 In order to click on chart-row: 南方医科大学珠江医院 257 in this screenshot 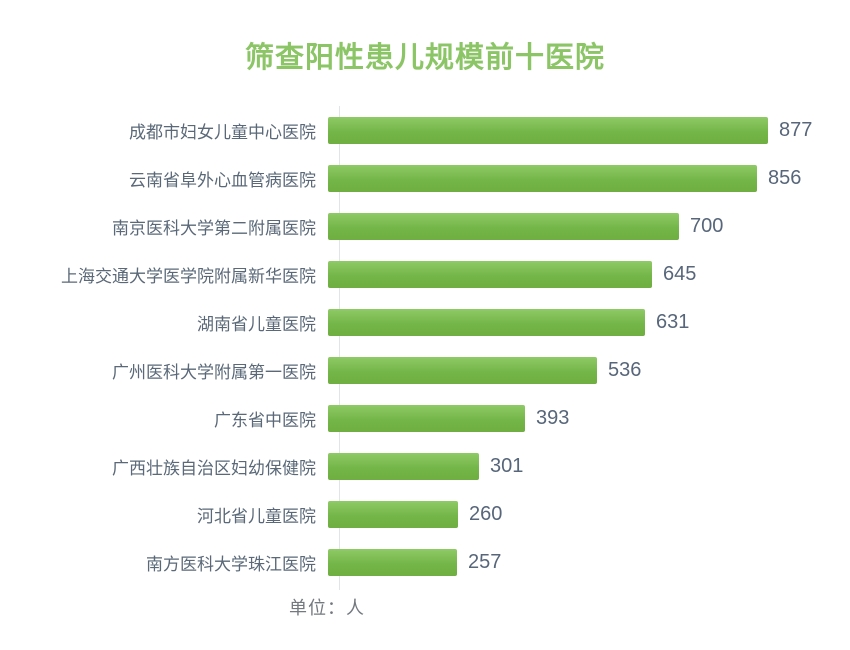, I will do `click(425, 562)`.